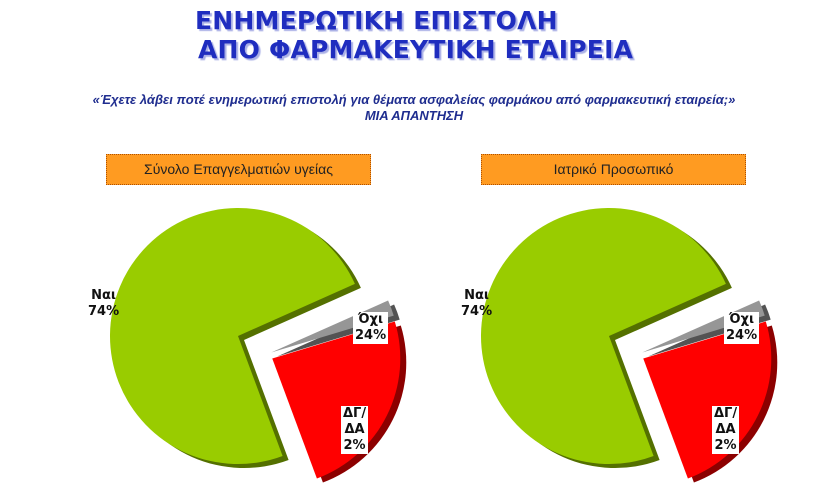 This screenshot has width=828, height=483. What do you see at coordinates (613, 169) in the screenshot?
I see `chart-title-box: Ιατρικό Προσωπικό` at bounding box center [613, 169].